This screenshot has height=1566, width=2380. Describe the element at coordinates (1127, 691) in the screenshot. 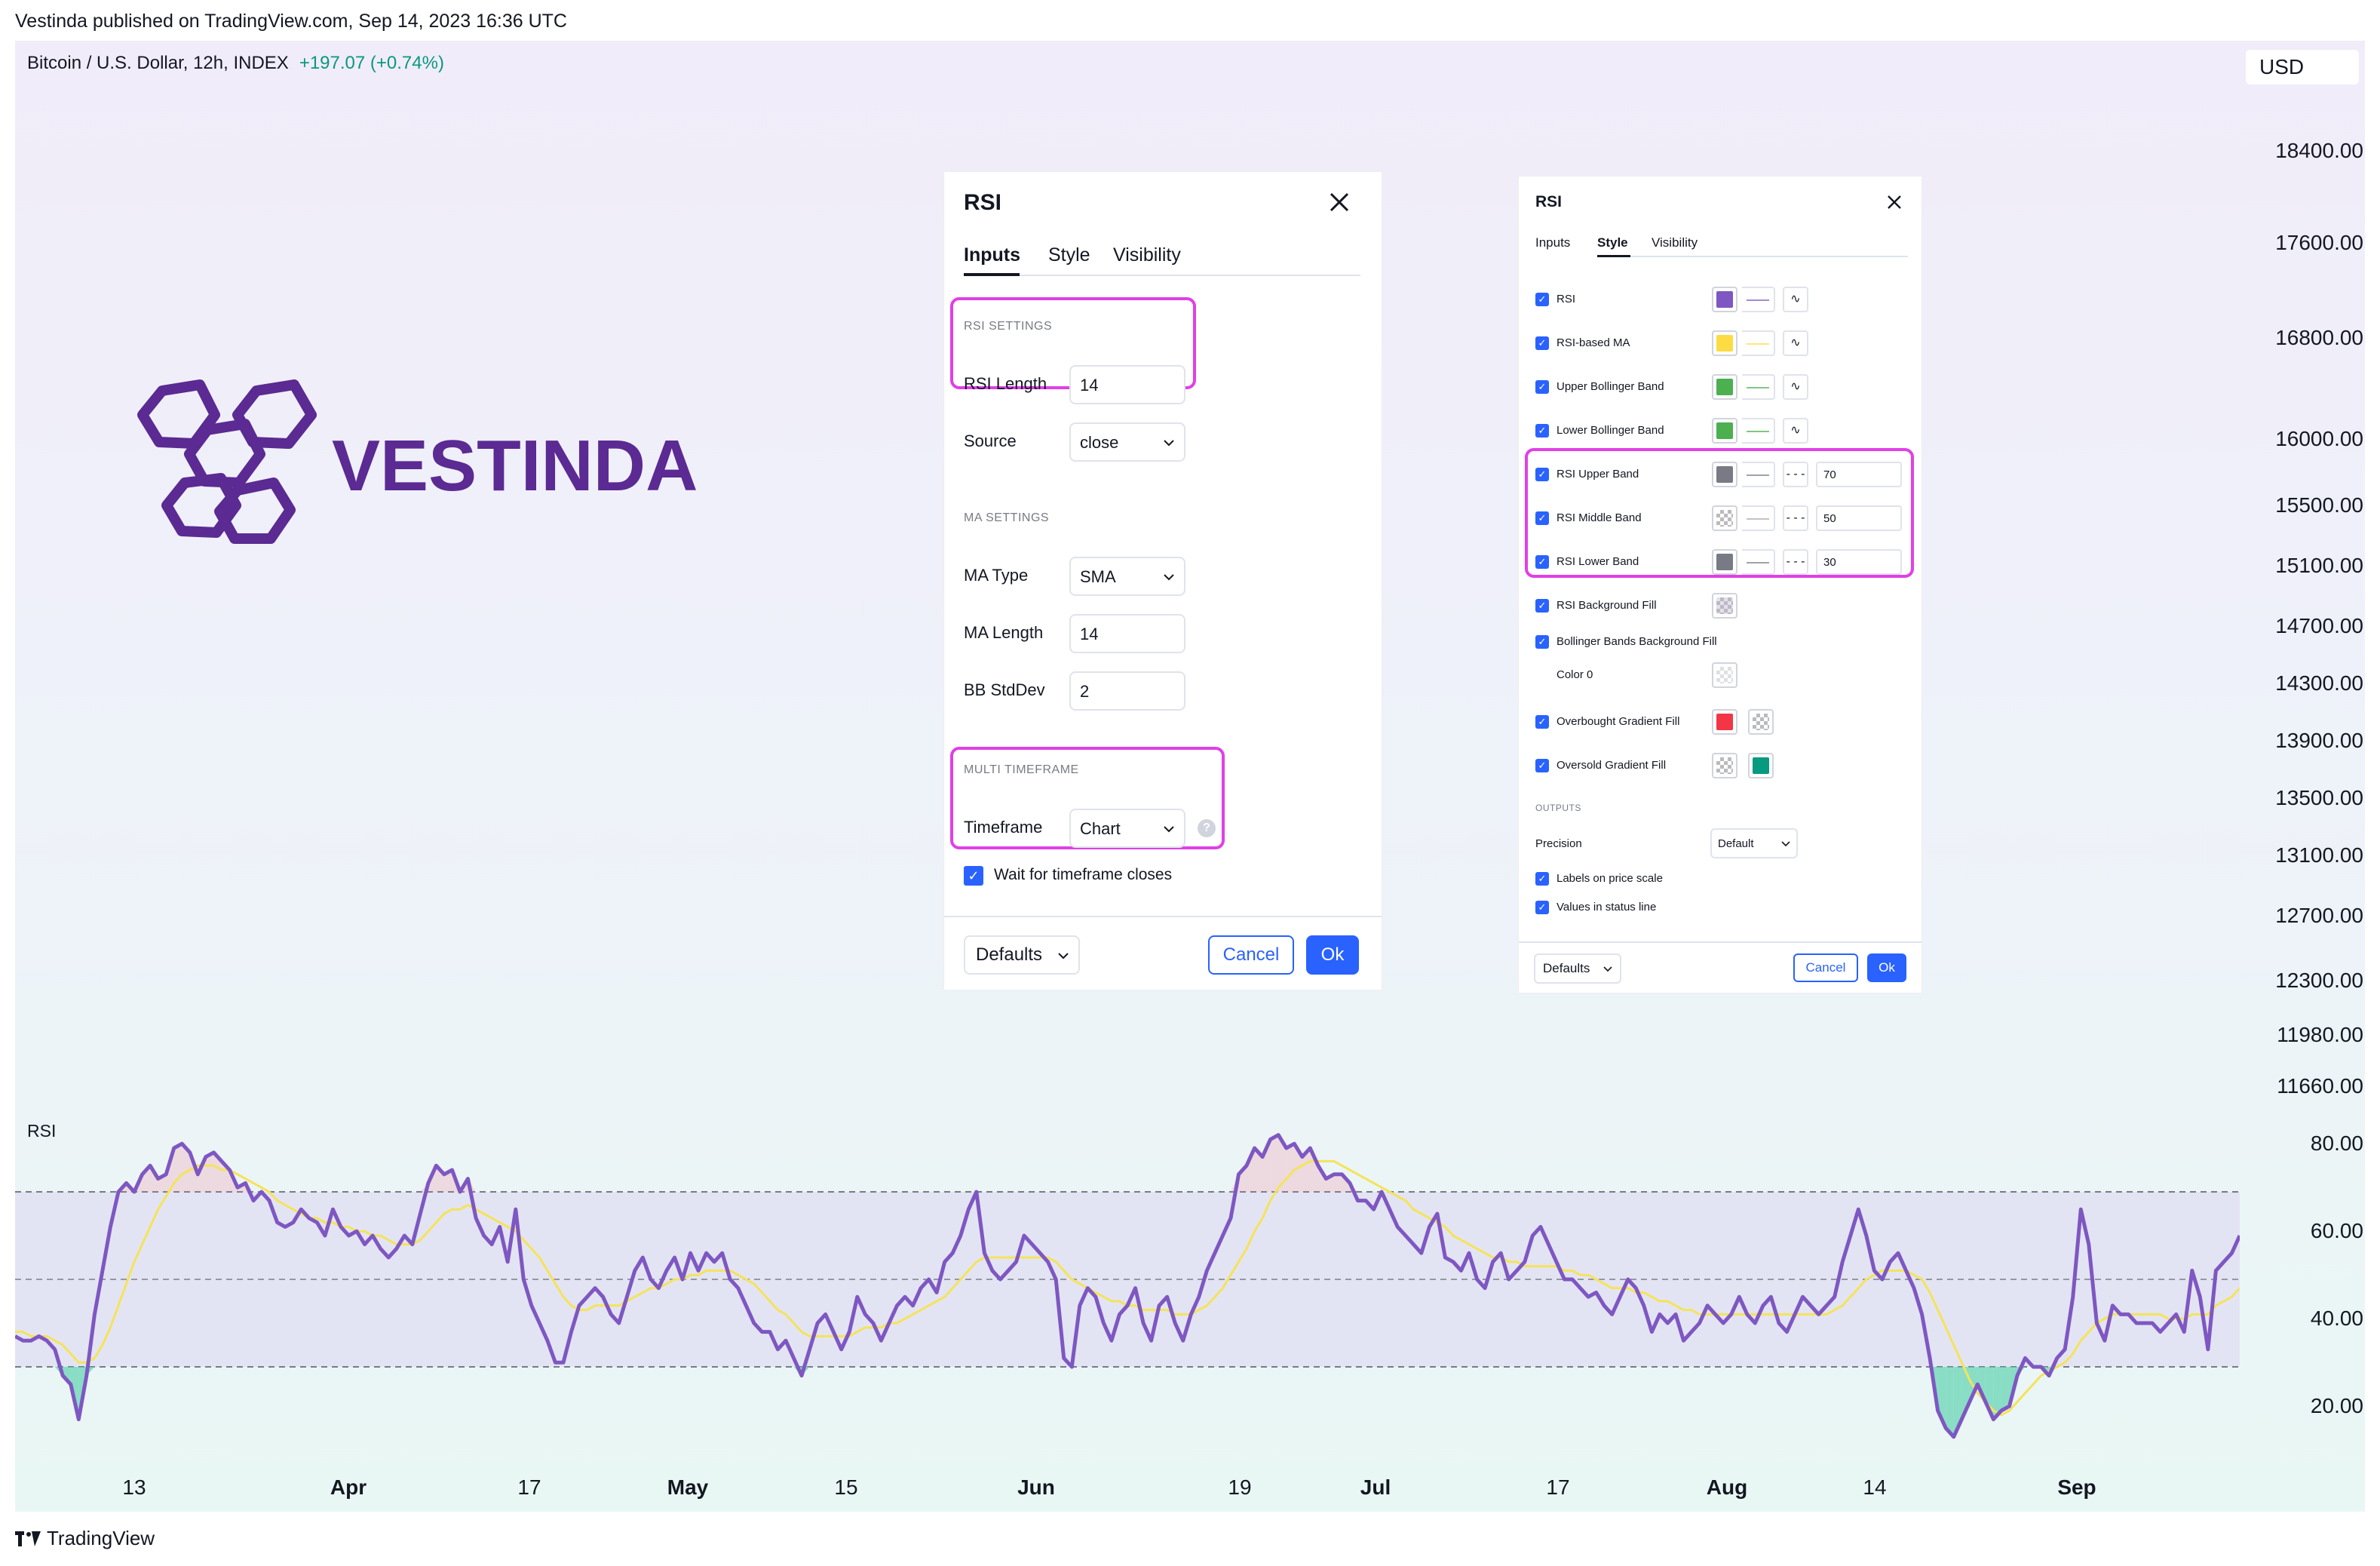

I see `bb-stddev-input: 2` at that location.